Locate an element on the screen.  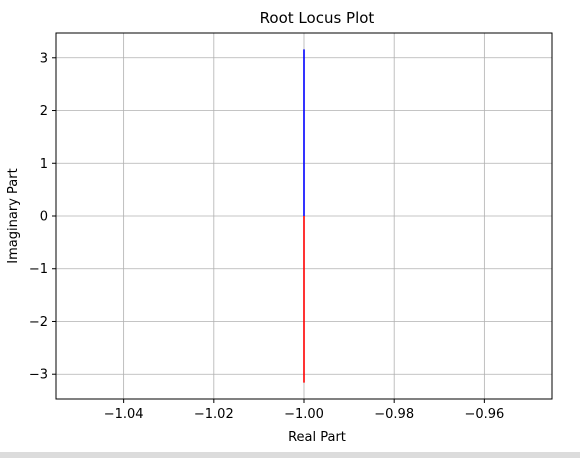
y-tick-label: 0 is located at coordinates (44, 217).